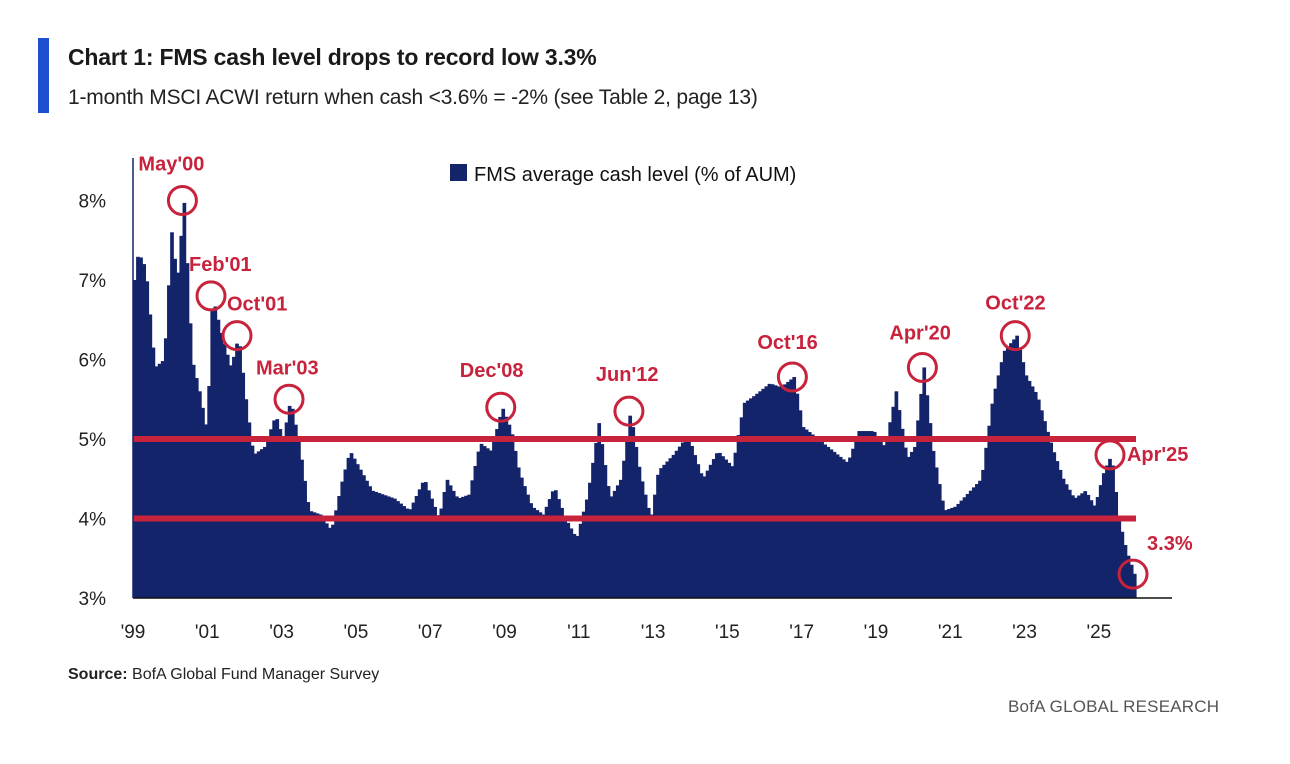 Image resolution: width=1290 pixels, height=764 pixels. I want to click on y-tick-label: 3%, so click(93, 599).